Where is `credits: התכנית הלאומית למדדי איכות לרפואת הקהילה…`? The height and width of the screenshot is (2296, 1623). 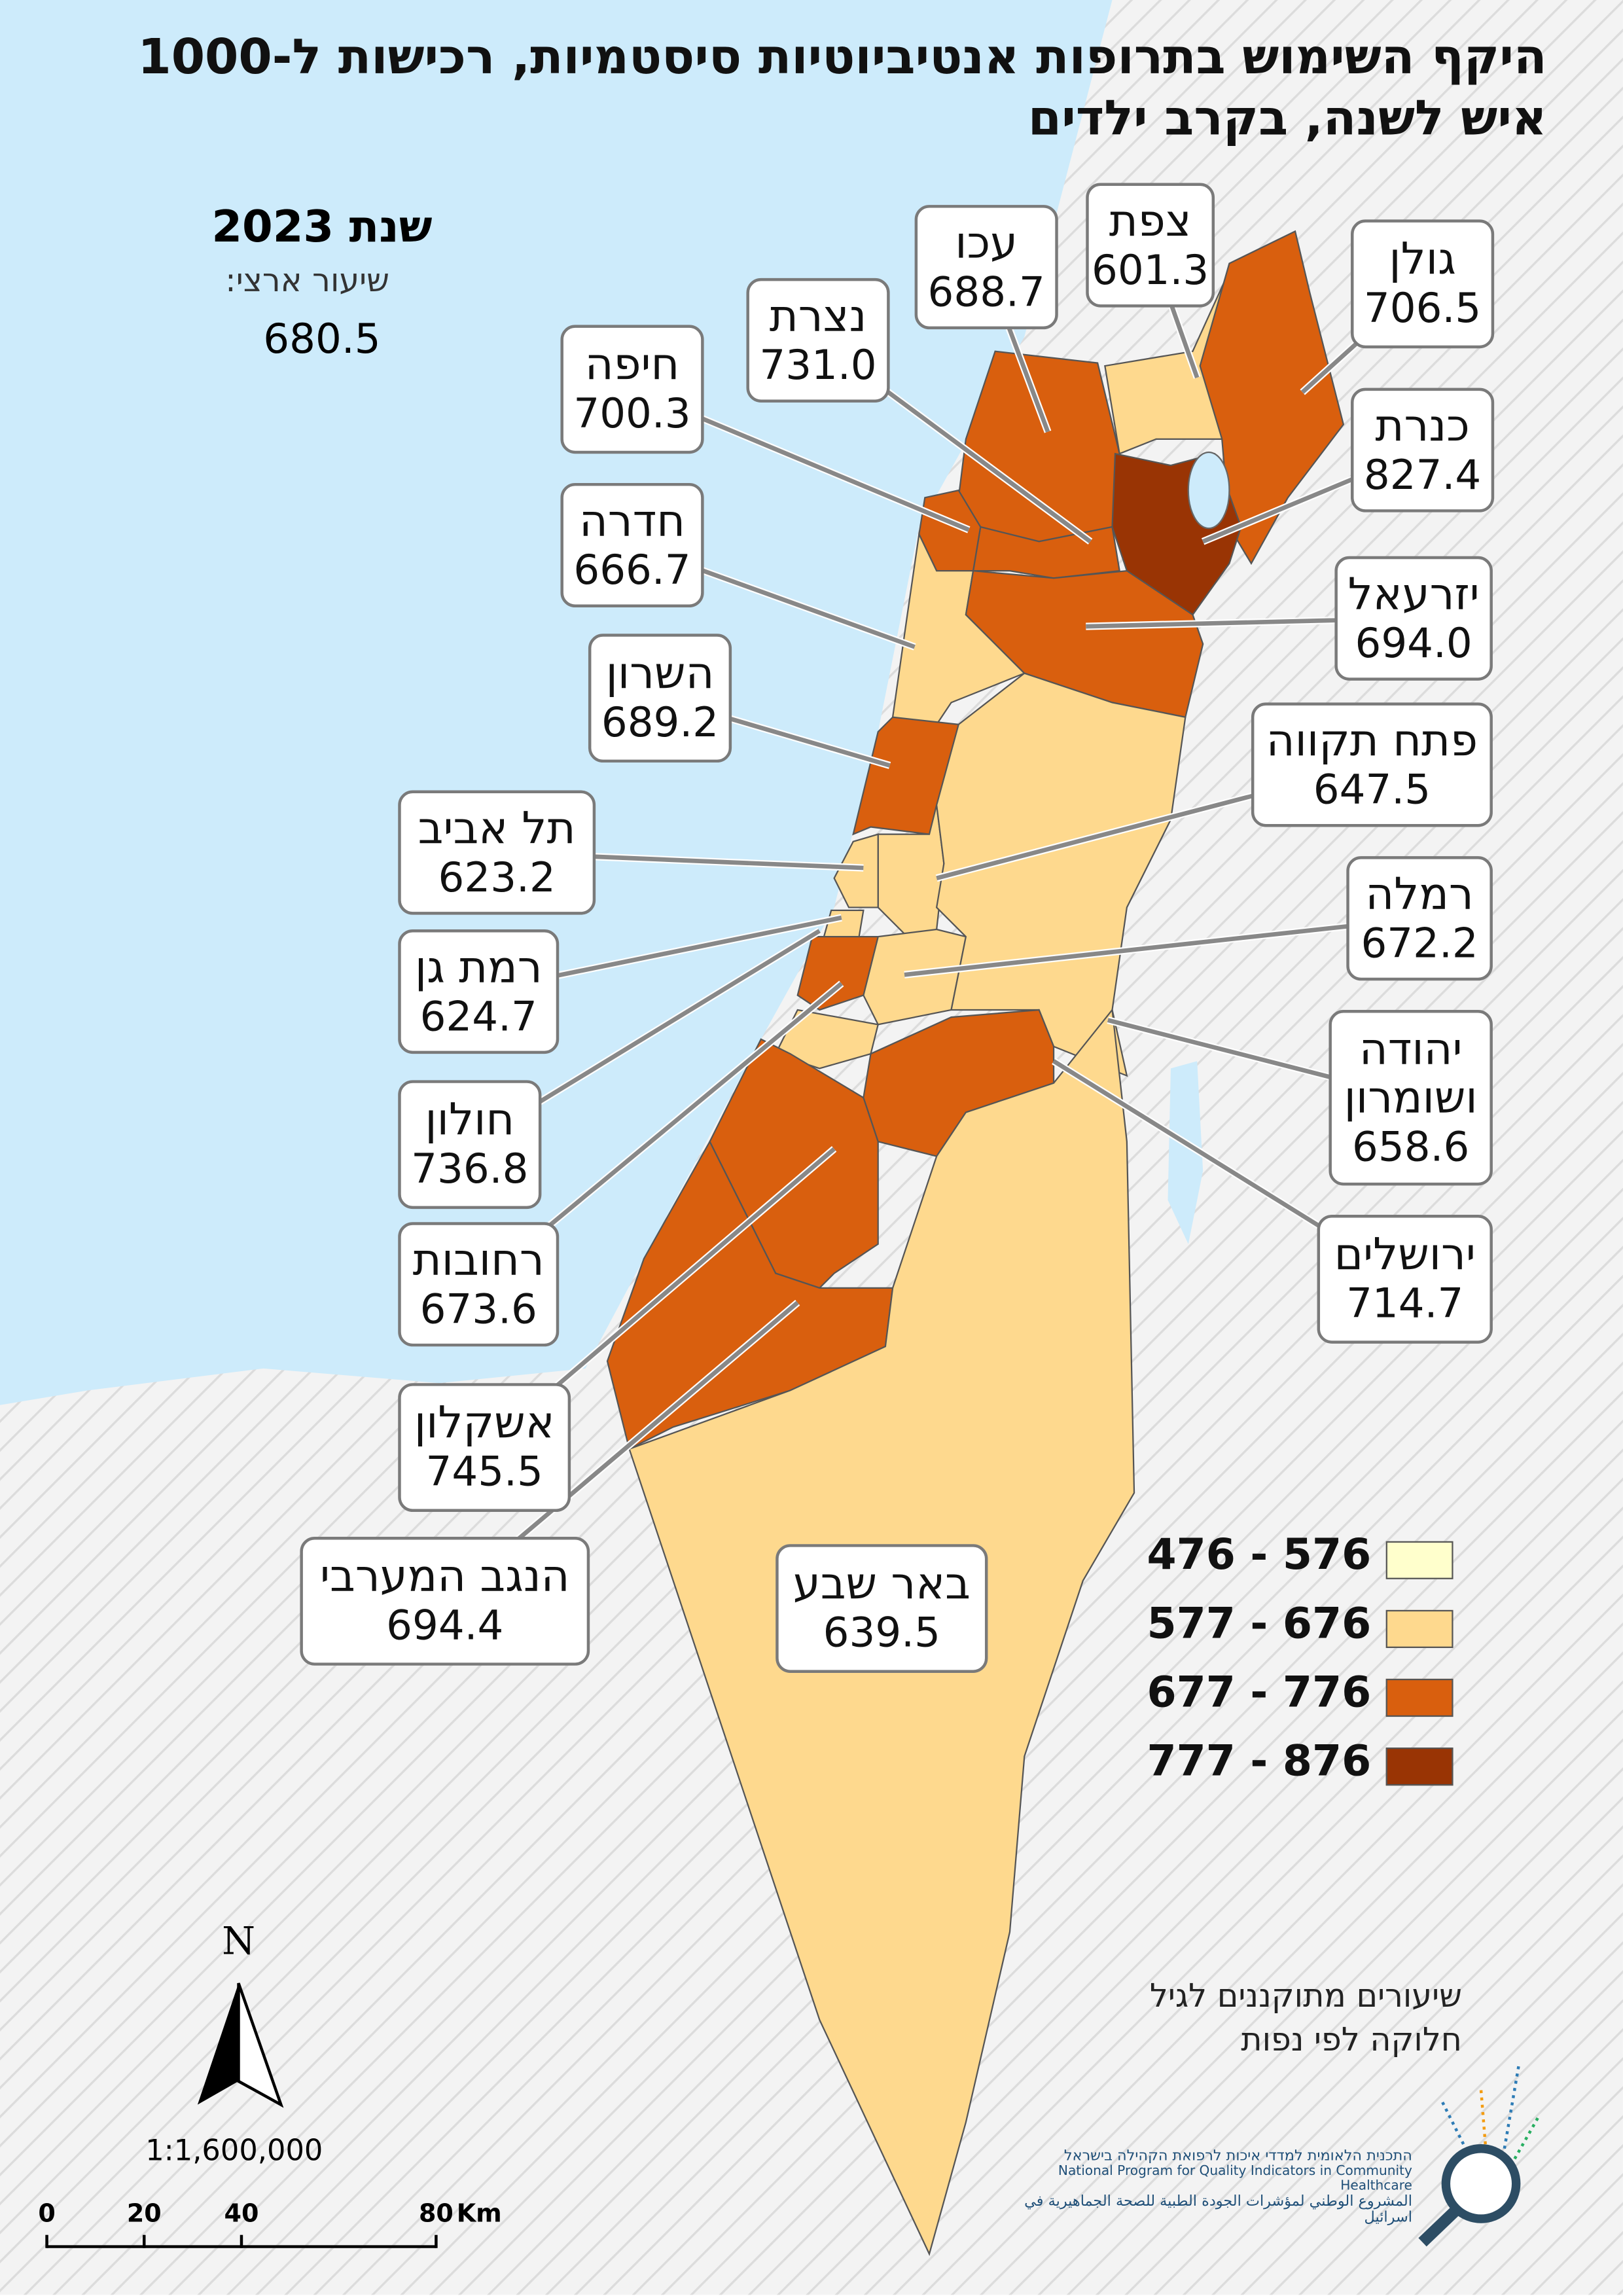 credits: התכנית הלאומית למדדי איכות לרפואת הקהילה… is located at coordinates (1203, 2188).